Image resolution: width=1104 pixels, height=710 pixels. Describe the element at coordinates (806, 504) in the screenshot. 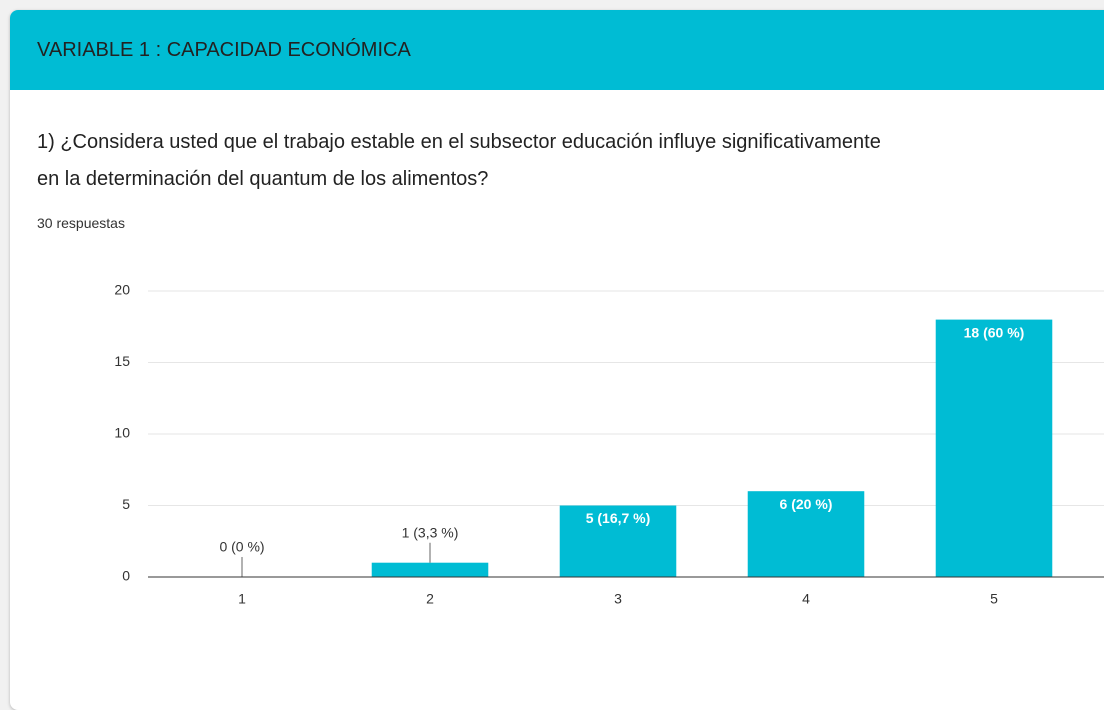

I see `data-label: 6 (20 %)` at that location.